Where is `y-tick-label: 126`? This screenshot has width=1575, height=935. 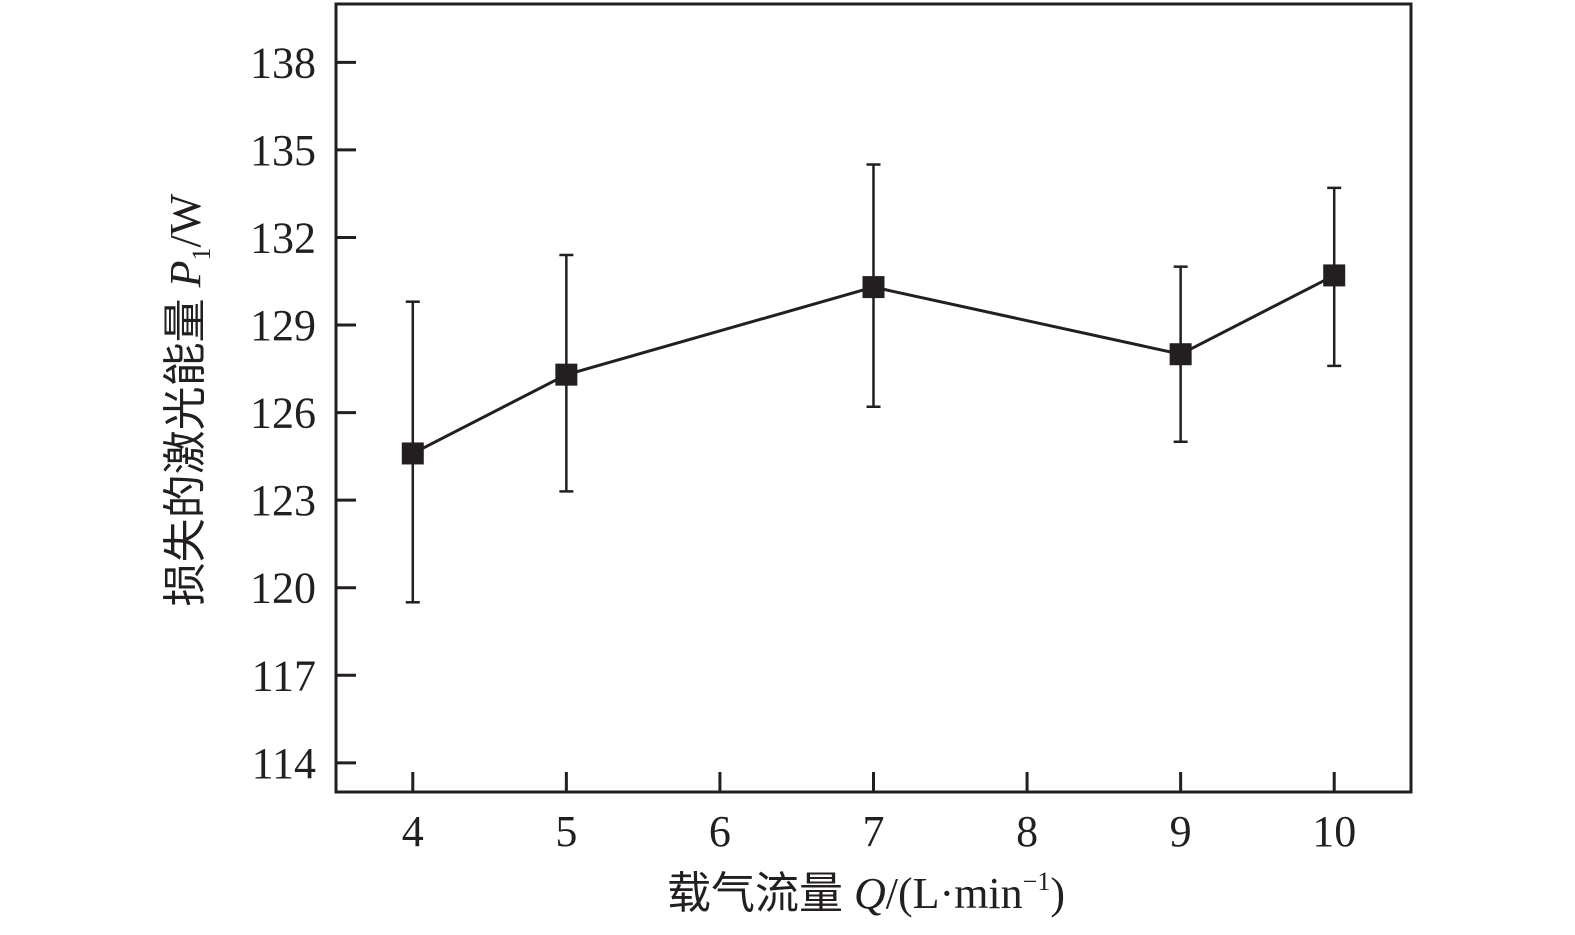 y-tick-label: 126 is located at coordinates (283, 413).